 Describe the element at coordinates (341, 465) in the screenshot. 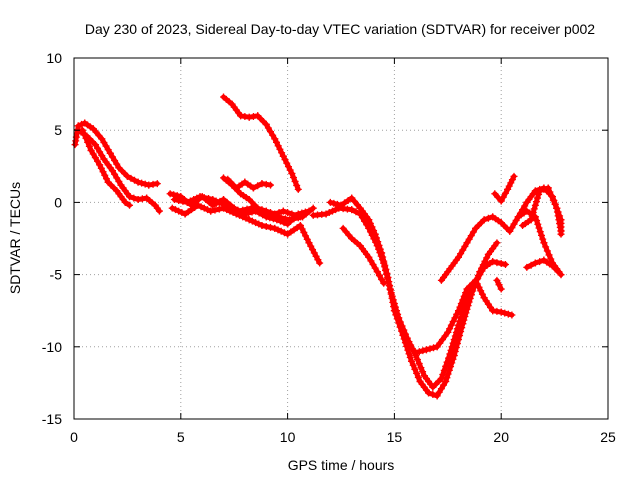

I see `x-axis-label: GPS time / hours` at that location.